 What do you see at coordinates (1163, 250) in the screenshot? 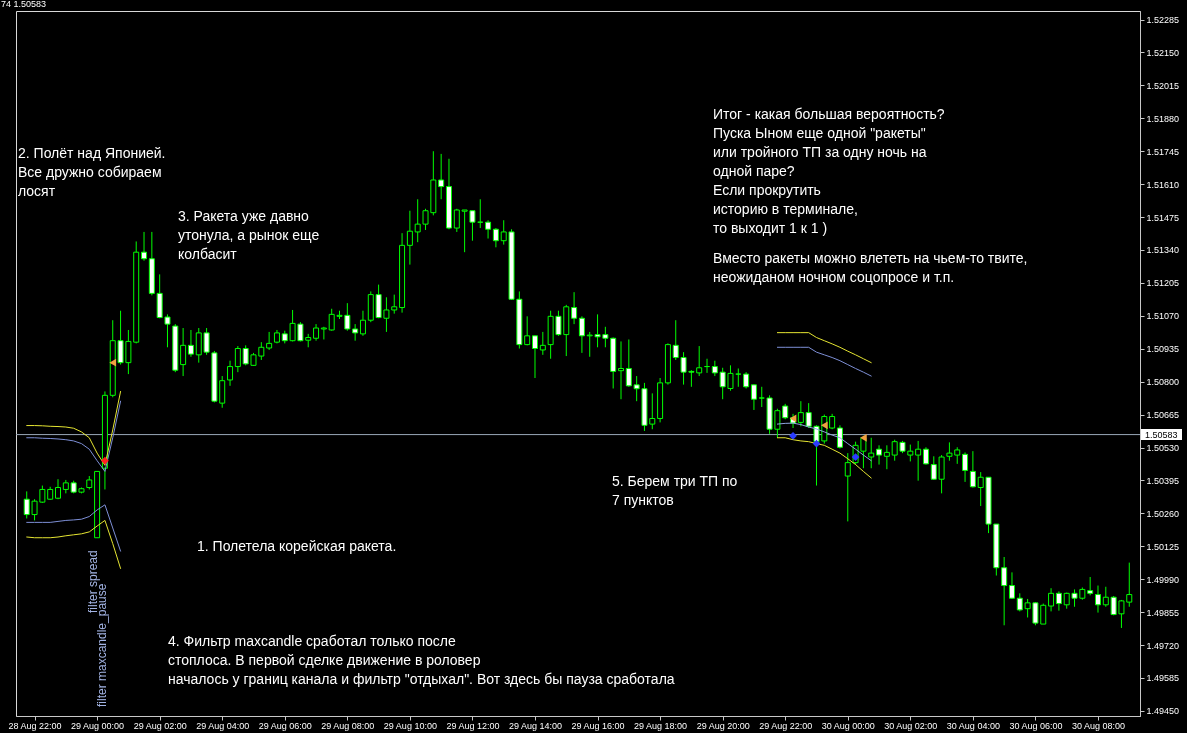
I see `y-tick-label: 1.51340` at bounding box center [1163, 250].